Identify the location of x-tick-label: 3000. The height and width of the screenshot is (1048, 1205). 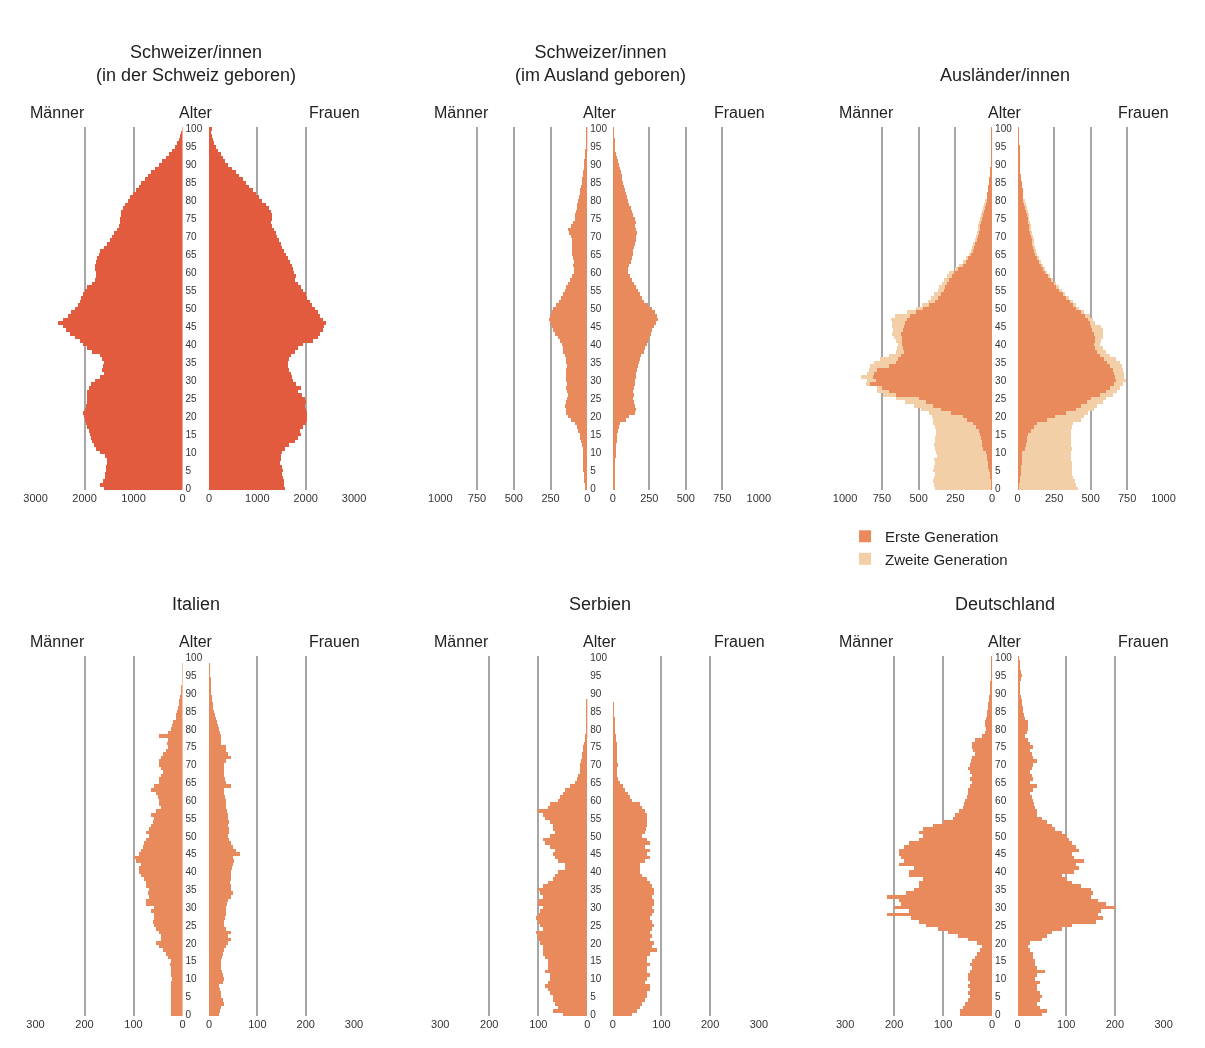
(354, 498).